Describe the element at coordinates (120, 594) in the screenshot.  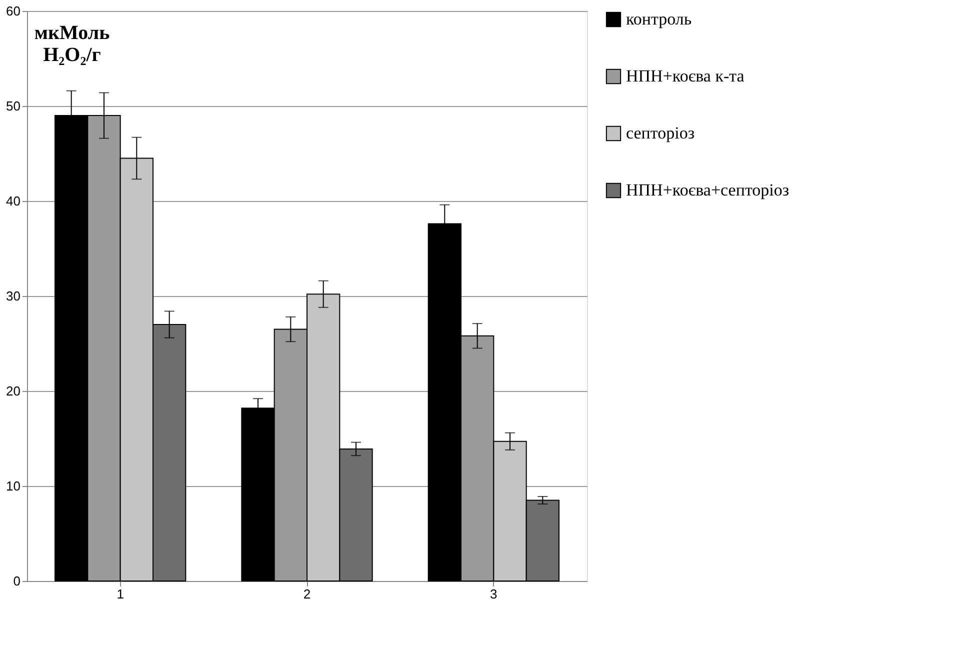
I see `x-tick-label: 1` at that location.